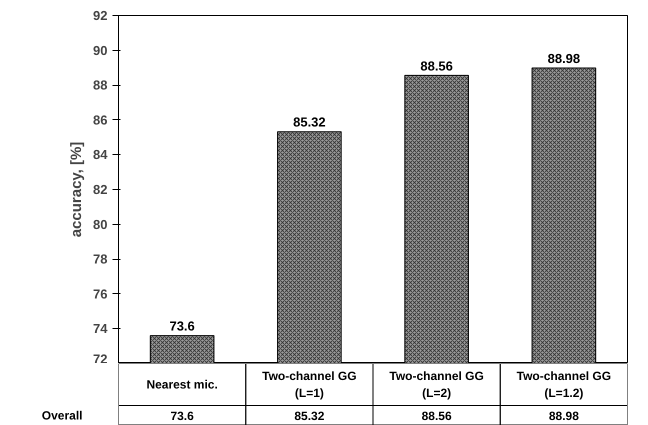 This screenshot has height=425, width=648. What do you see at coordinates (564, 416) in the screenshot?
I see `data-label: 88.98` at bounding box center [564, 416].